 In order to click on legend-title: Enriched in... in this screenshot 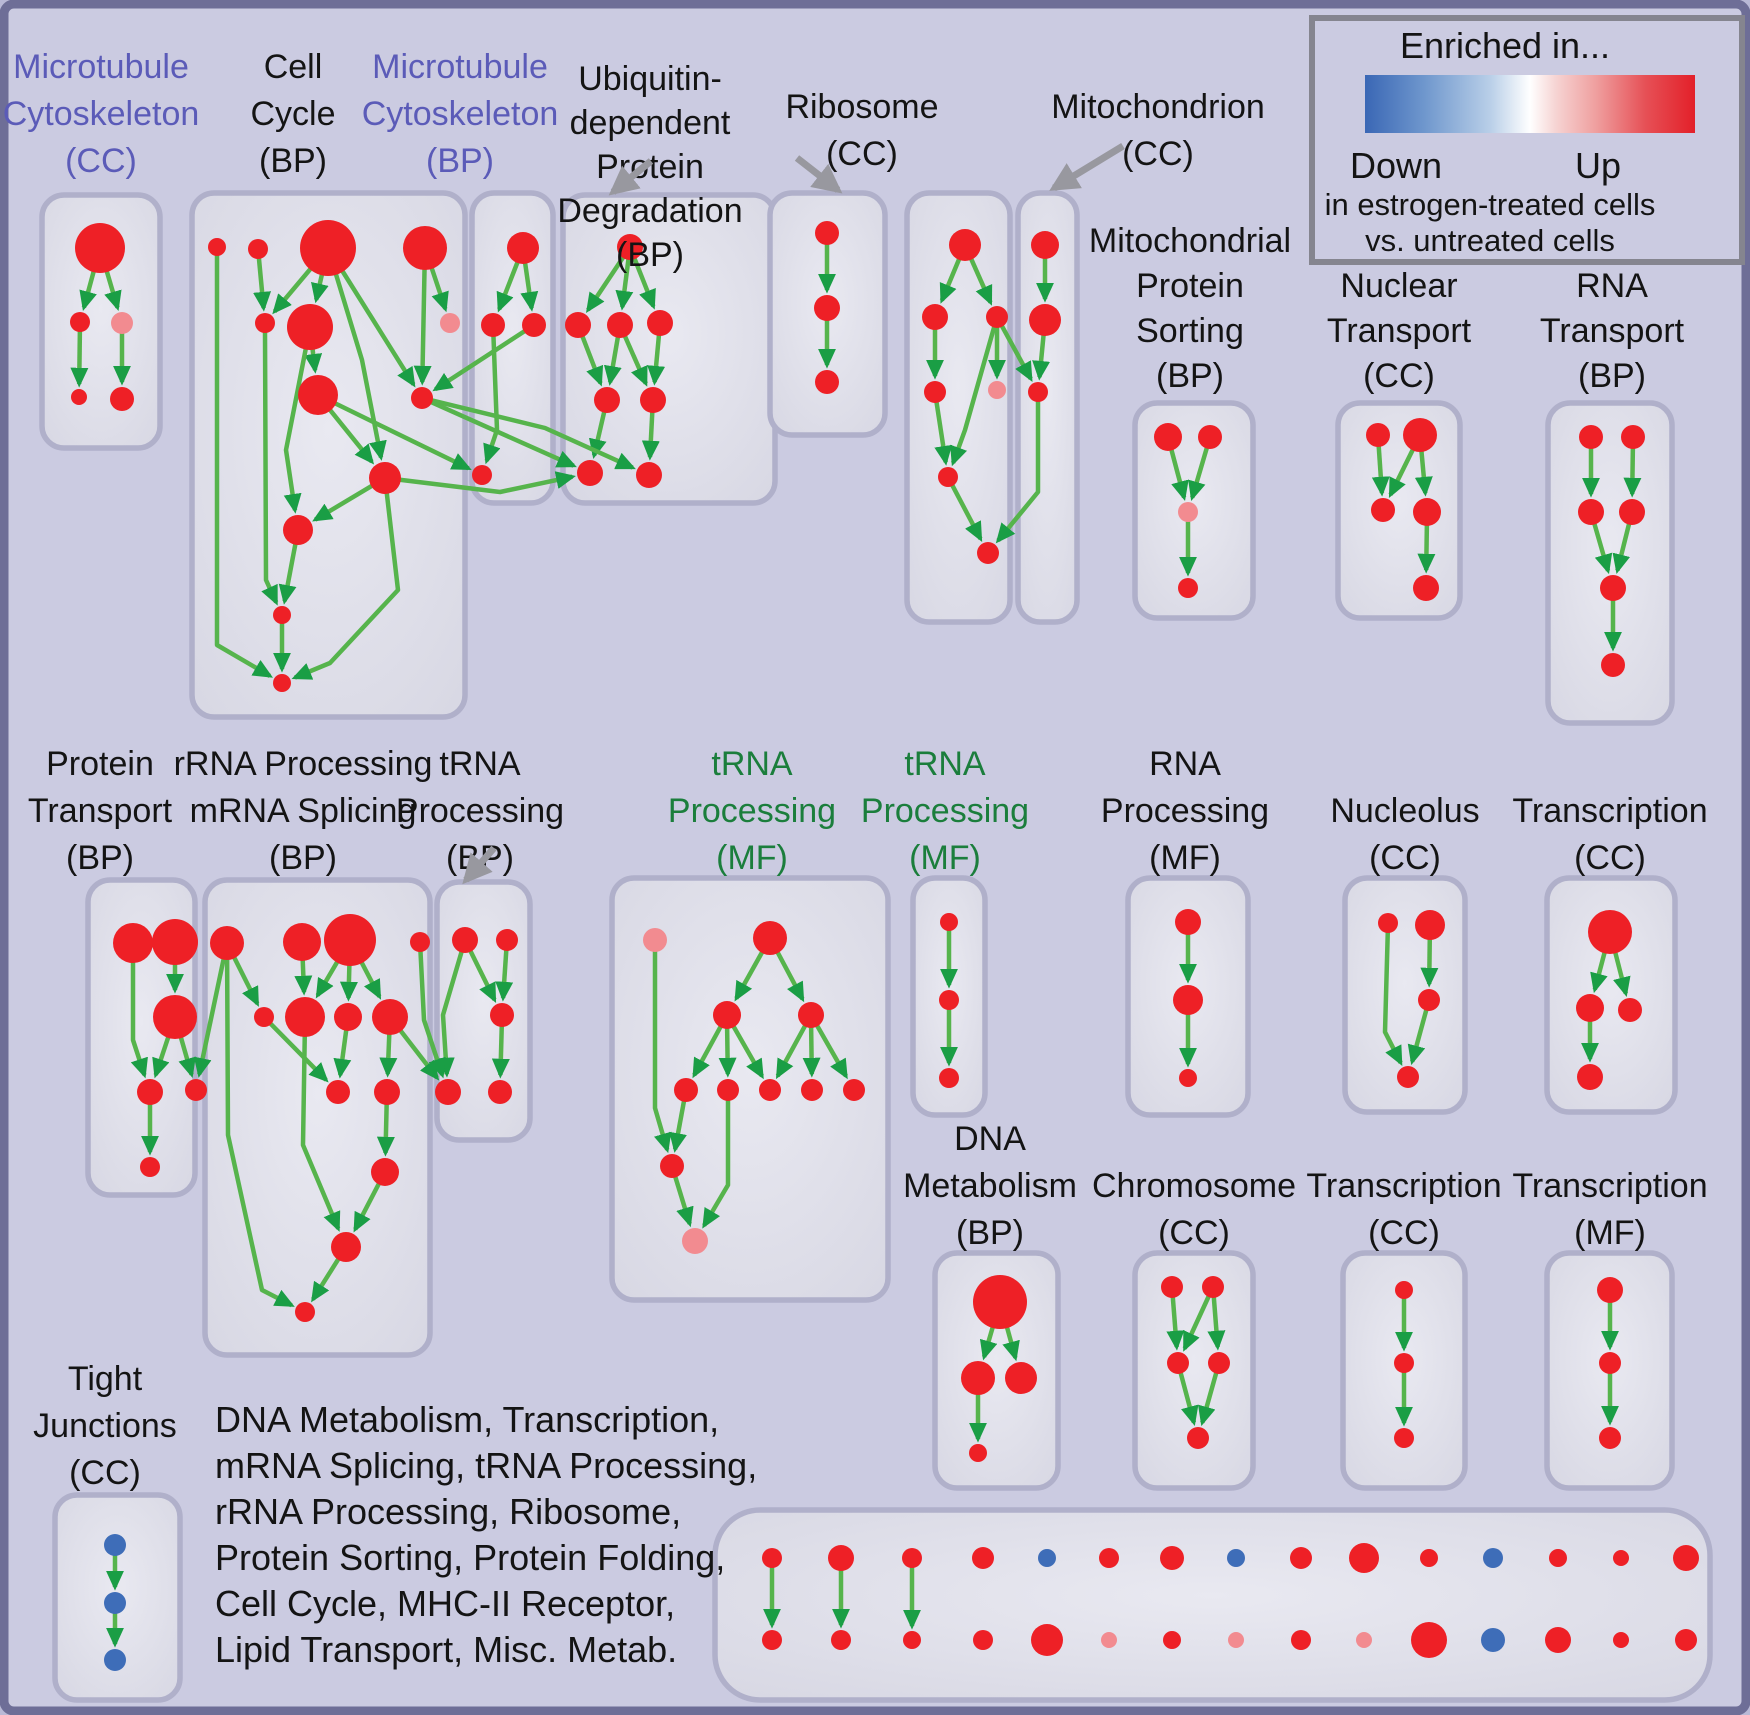, I will do `click(1505, 45)`.